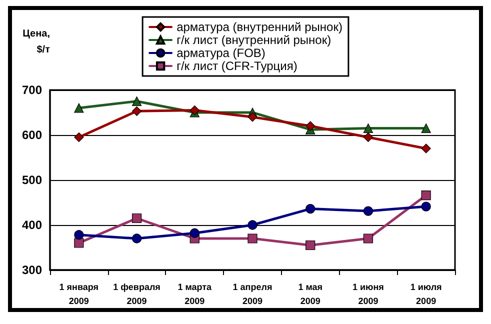 The width and height of the screenshot is (491, 324). Describe the element at coordinates (32, 180) in the screenshot. I see `y-tick-label: 500` at that location.